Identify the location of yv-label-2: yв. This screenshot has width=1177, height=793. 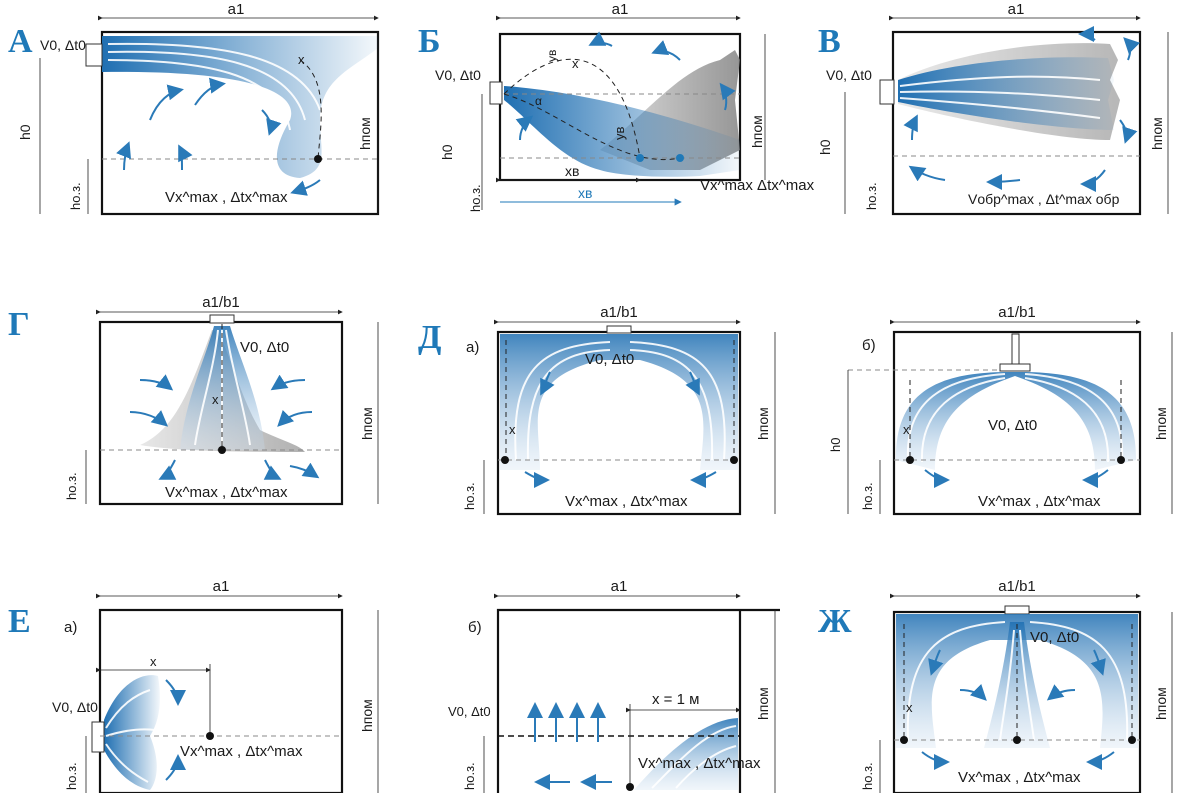
(552, 56).